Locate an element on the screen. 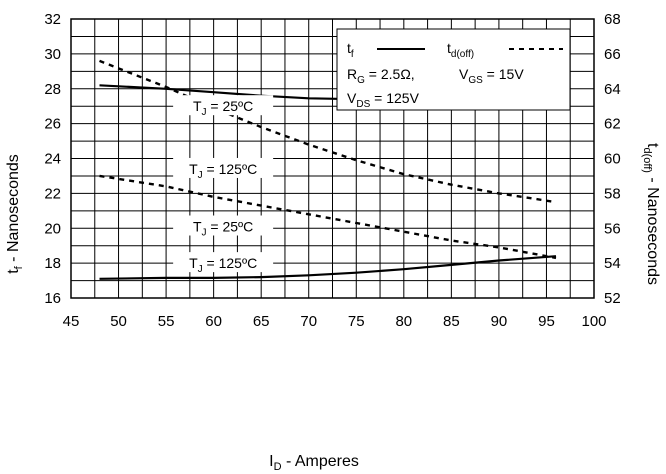  x-tick-label: 65 is located at coordinates (261, 321).